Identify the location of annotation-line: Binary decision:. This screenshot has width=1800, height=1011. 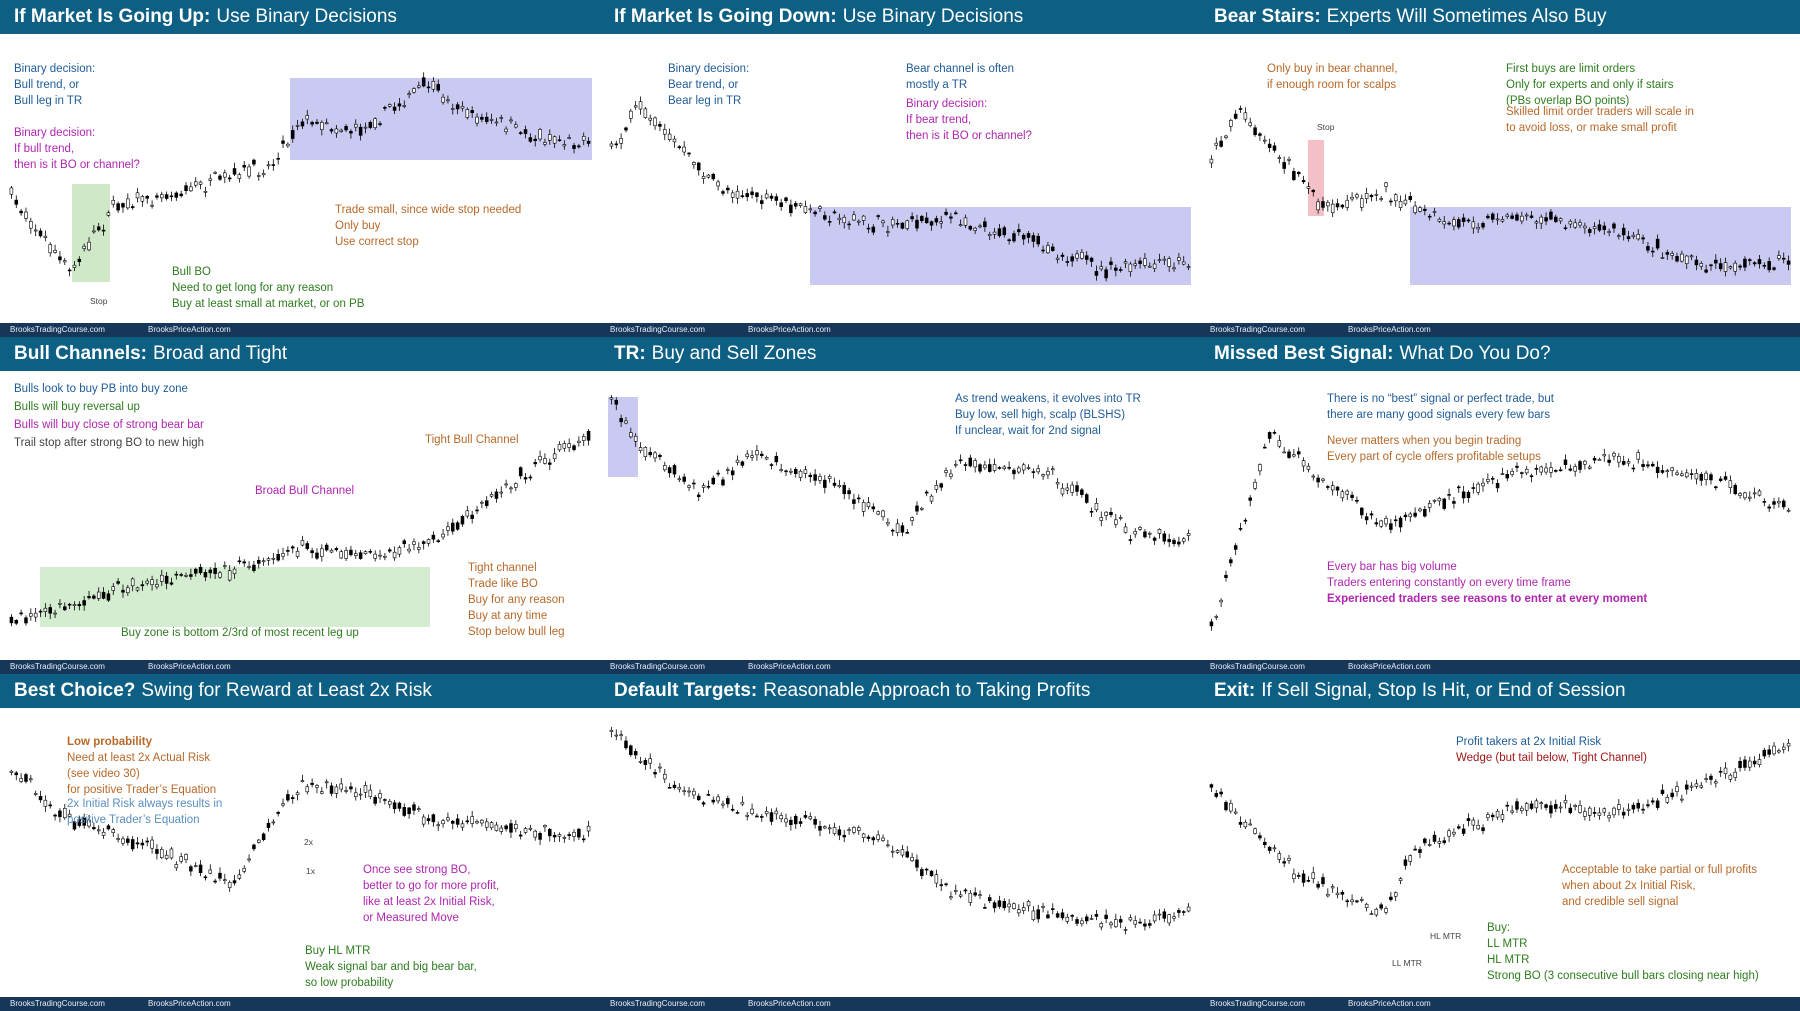
(709, 69).